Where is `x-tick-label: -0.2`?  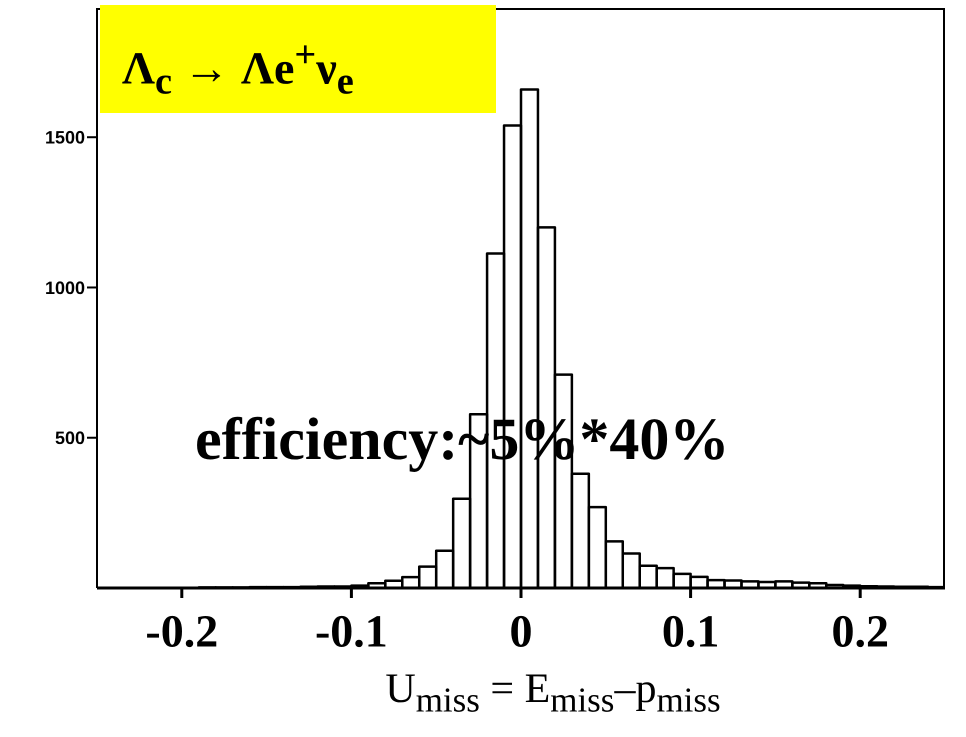 x-tick-label: -0.2 is located at coordinates (181, 631).